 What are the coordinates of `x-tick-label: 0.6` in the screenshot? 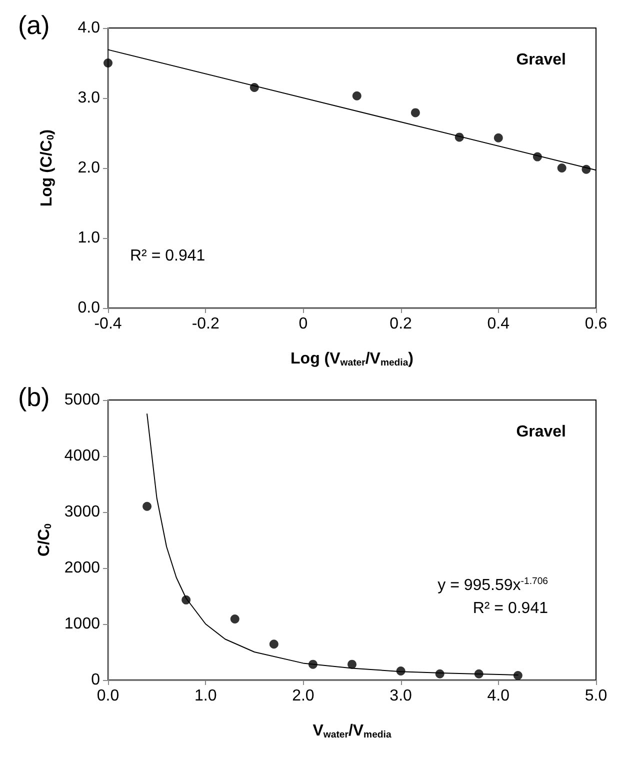 It's located at (596, 324).